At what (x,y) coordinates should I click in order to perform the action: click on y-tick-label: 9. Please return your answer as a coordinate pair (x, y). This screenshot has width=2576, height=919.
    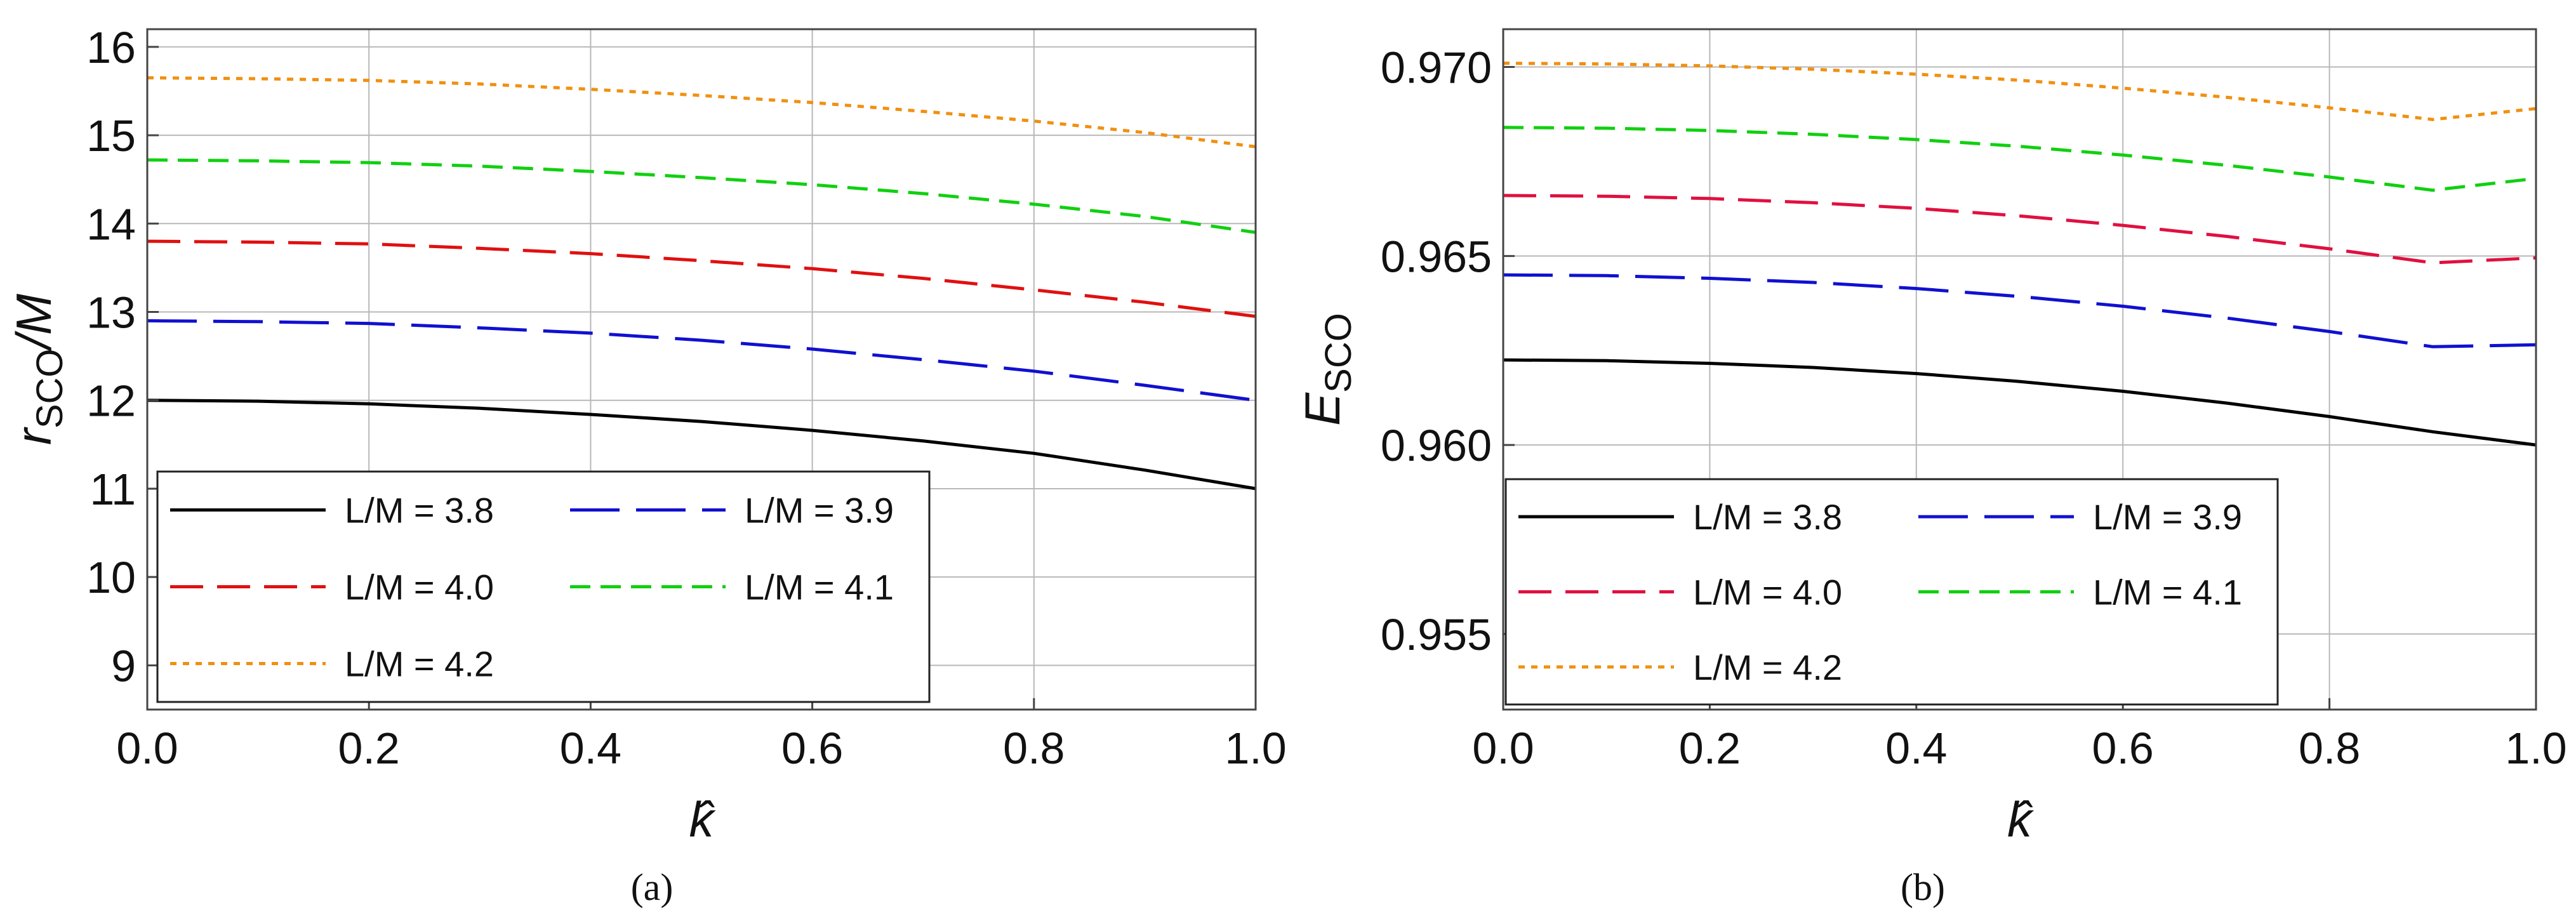
    Looking at the image, I should click on (123, 666).